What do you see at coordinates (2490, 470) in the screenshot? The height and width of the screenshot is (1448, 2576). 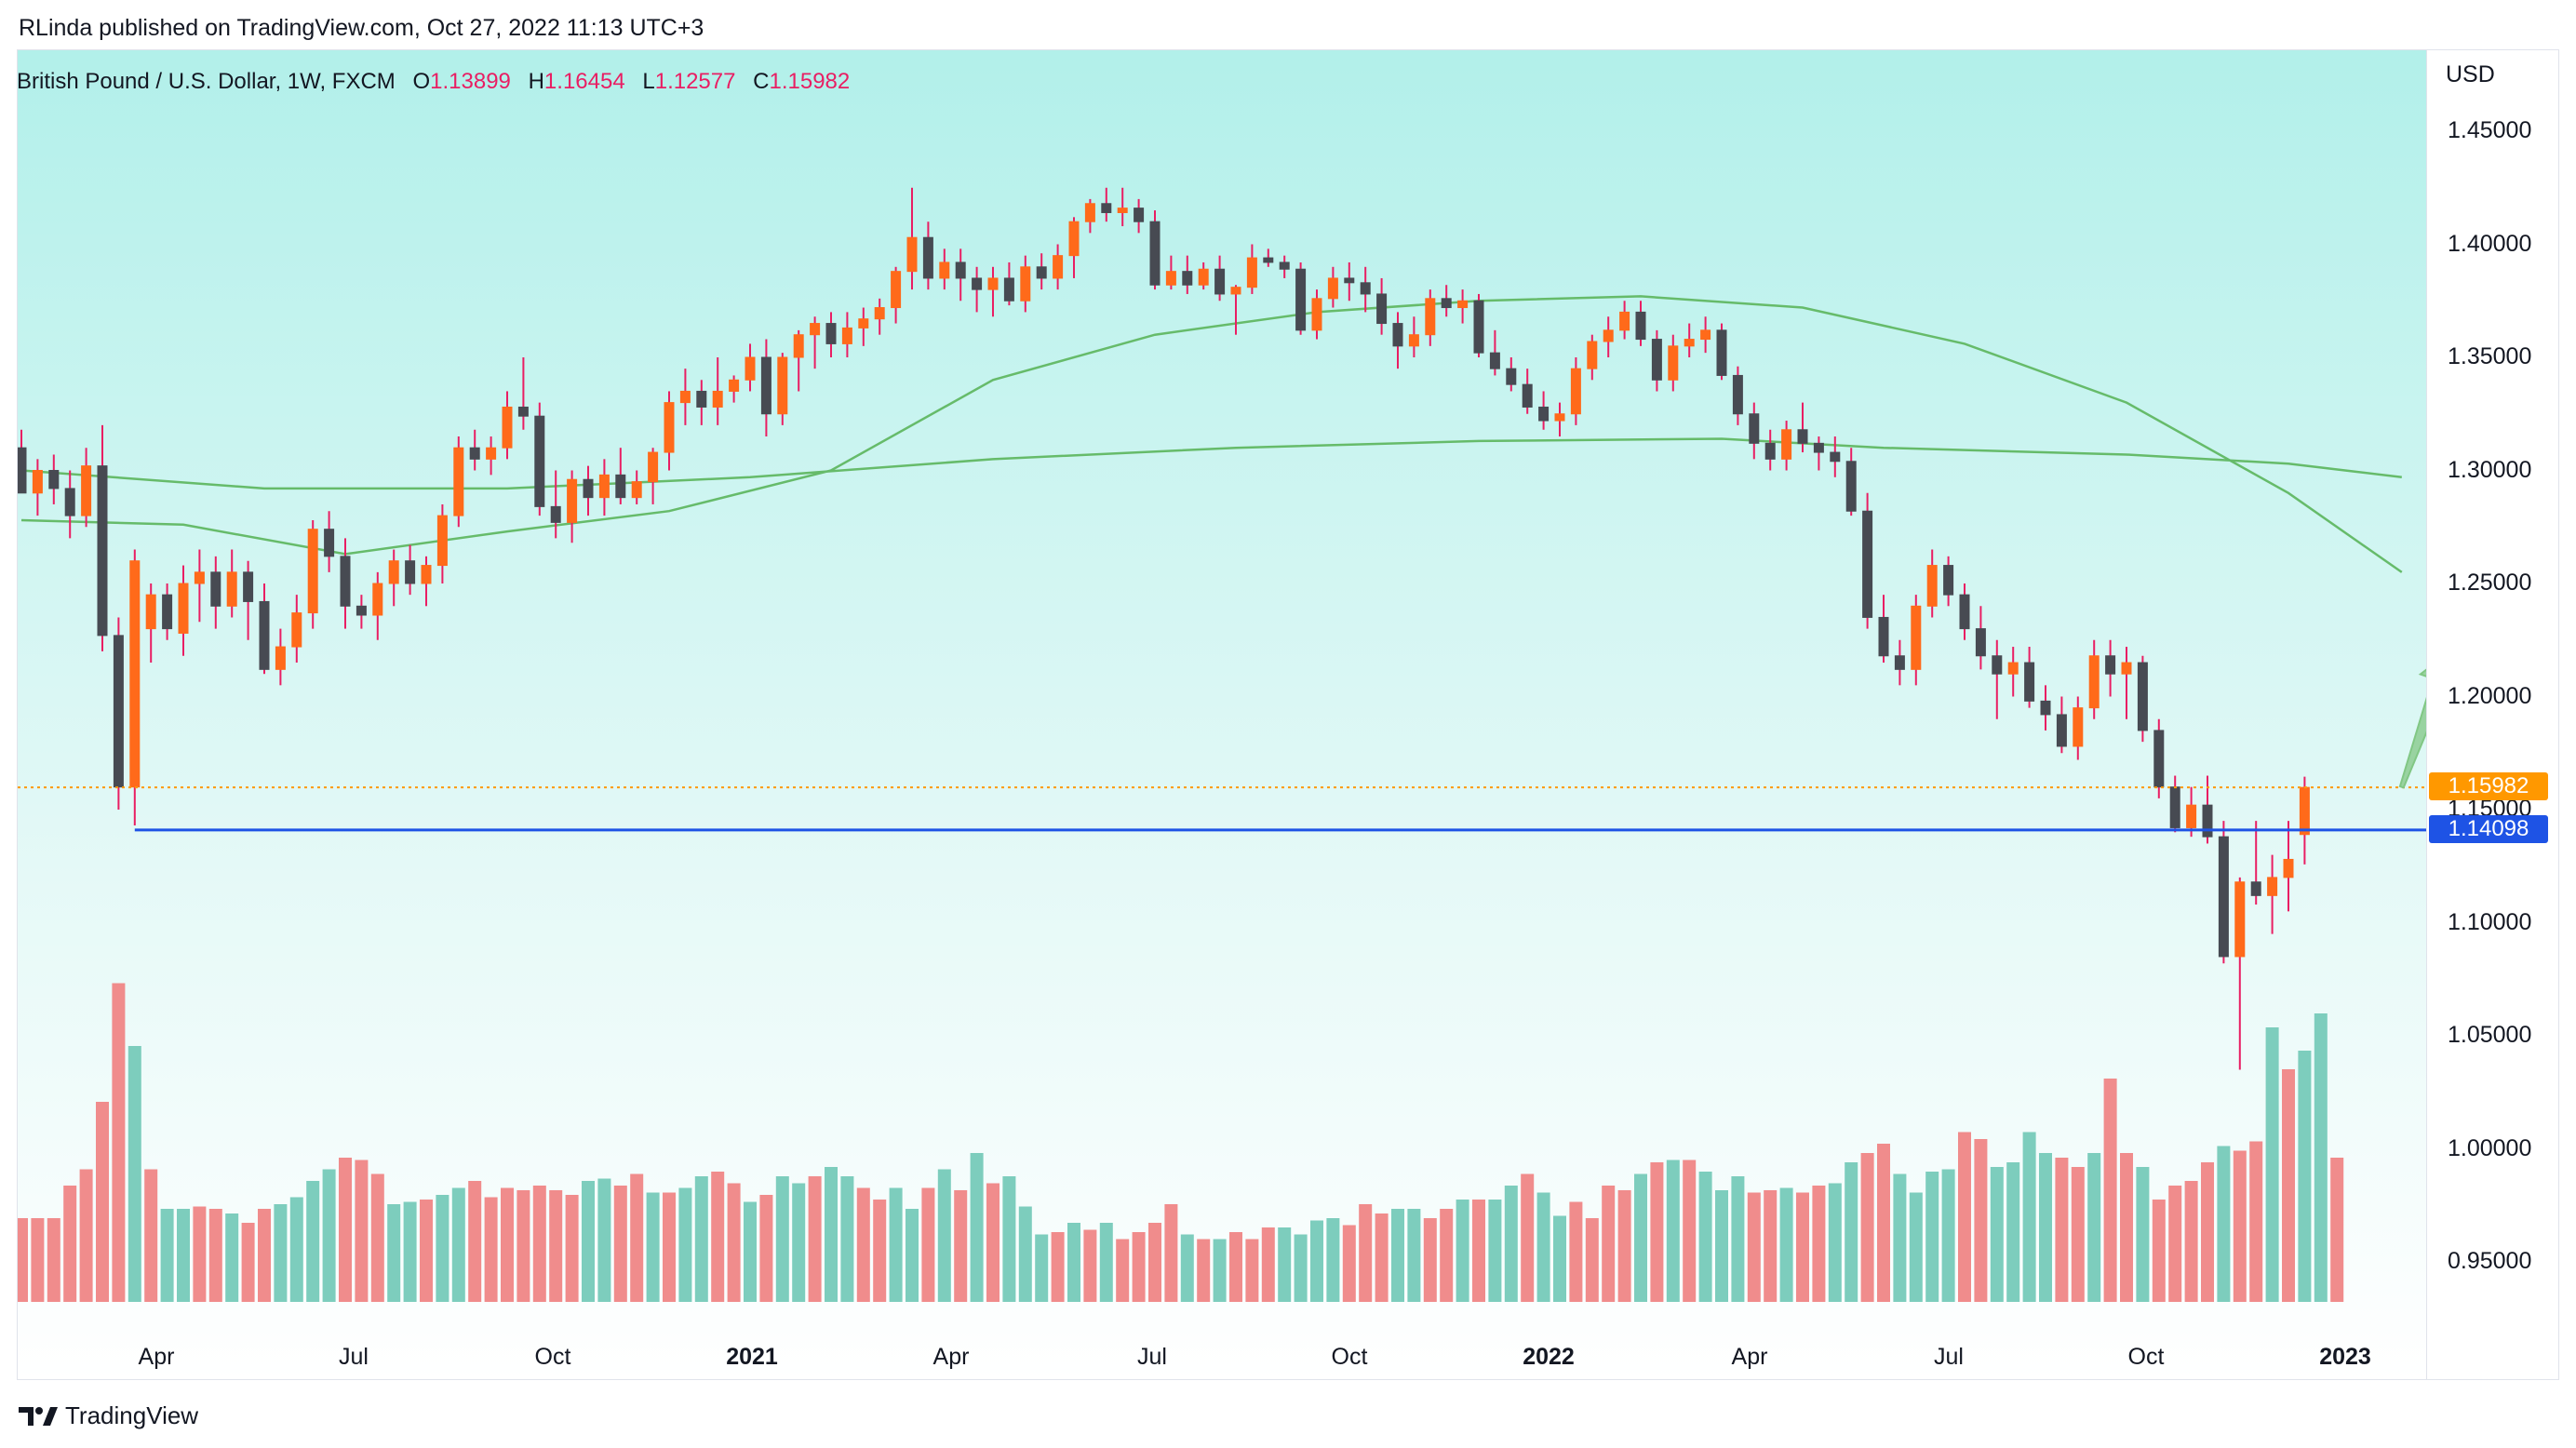 I see `price-tick-label: 1.30000` at bounding box center [2490, 470].